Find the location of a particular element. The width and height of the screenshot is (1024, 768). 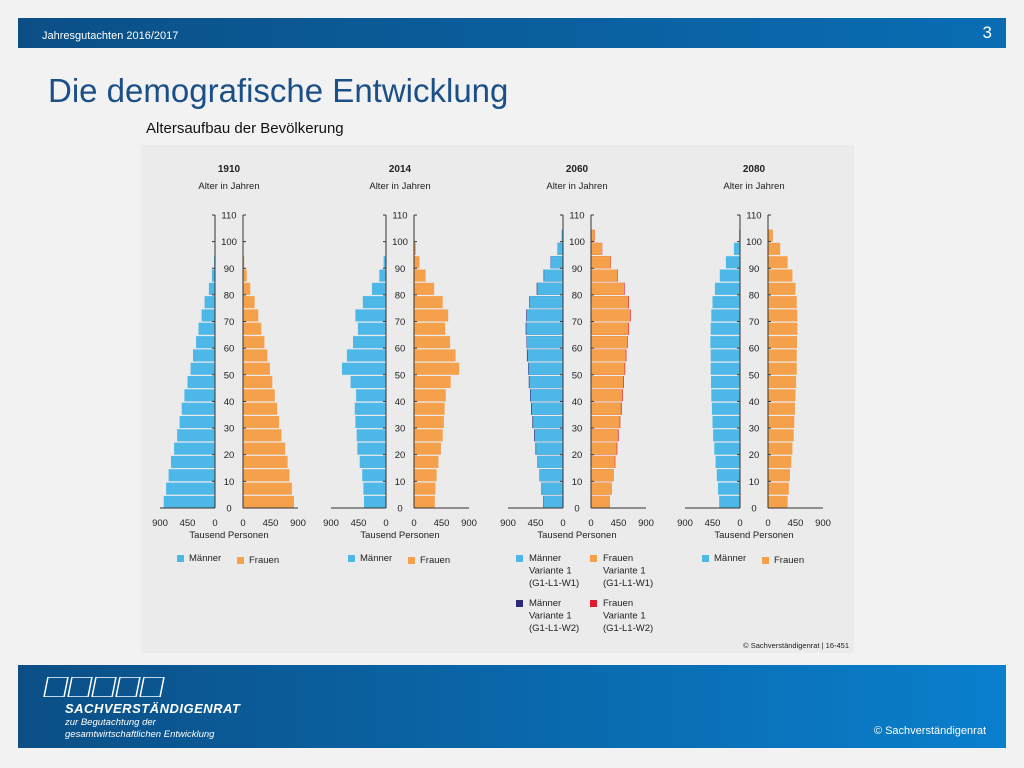

pyramid-year: 1910 is located at coordinates (229, 169).